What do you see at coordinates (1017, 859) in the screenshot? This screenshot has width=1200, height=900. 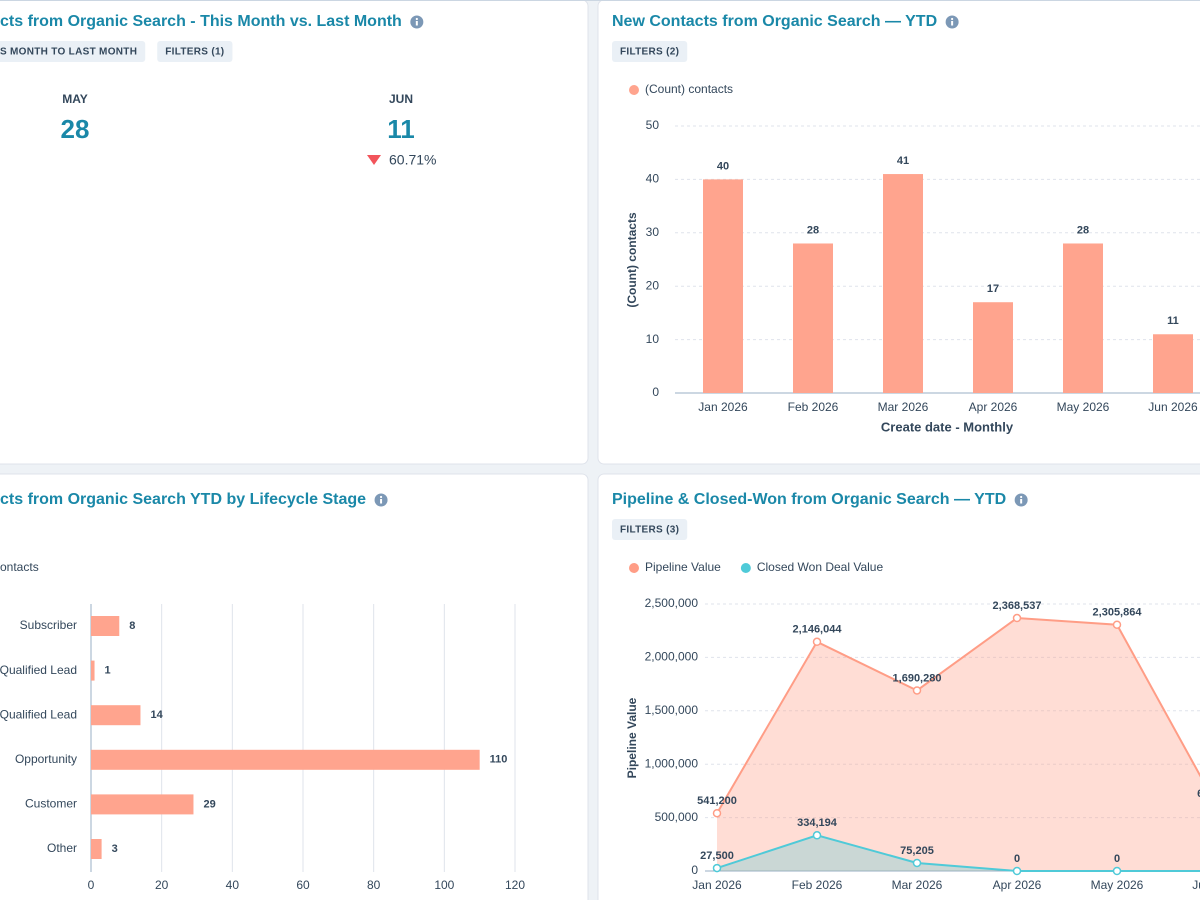 I see `point-value-label: 0` at bounding box center [1017, 859].